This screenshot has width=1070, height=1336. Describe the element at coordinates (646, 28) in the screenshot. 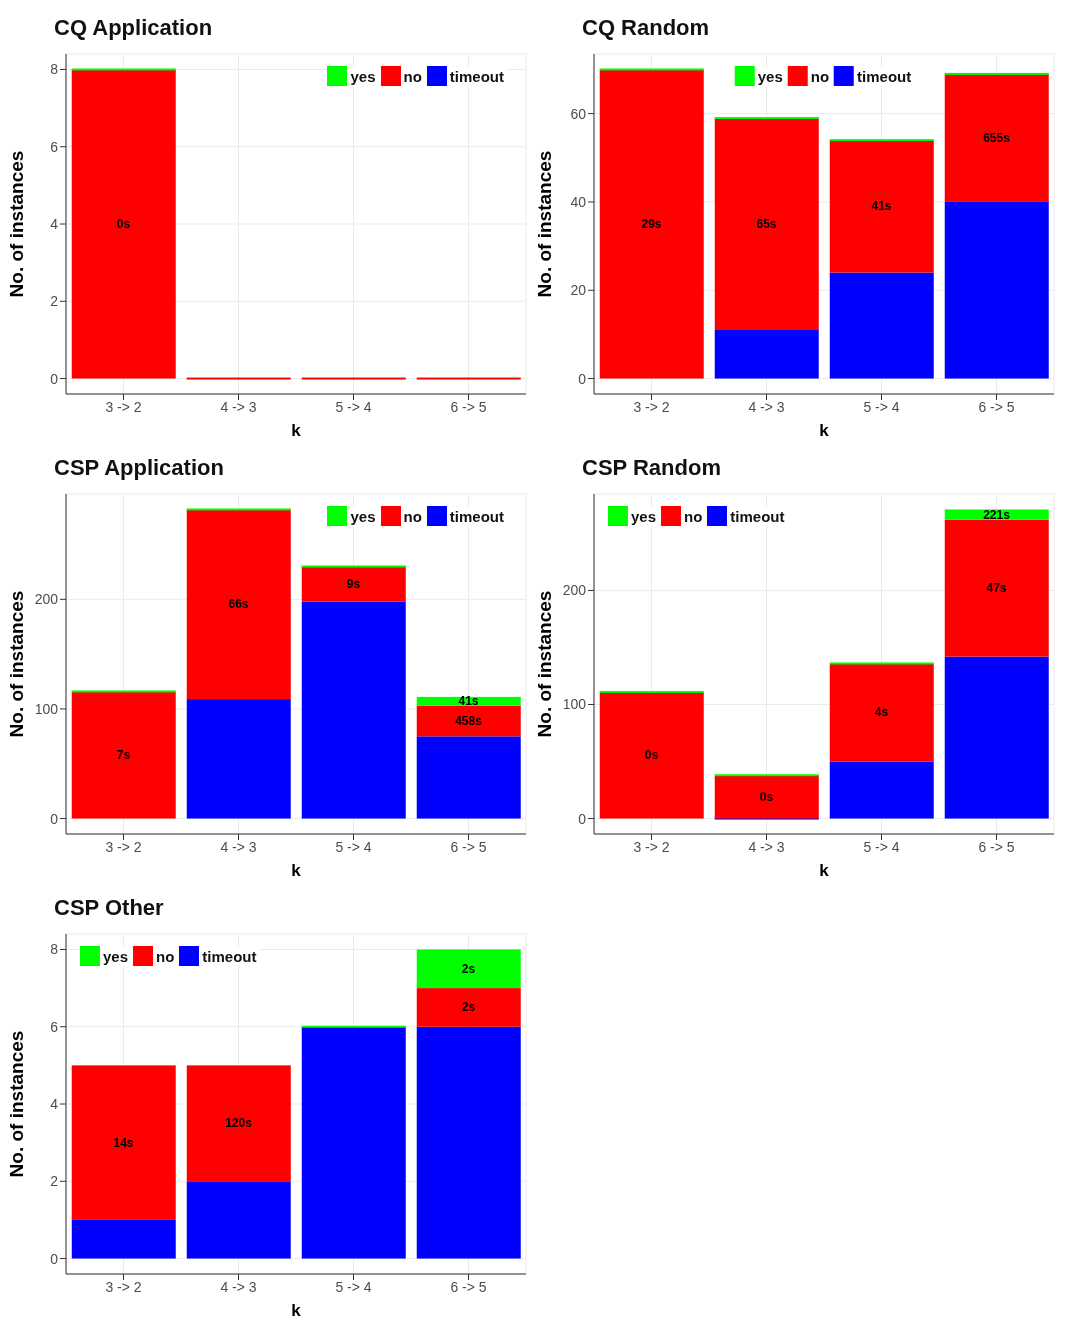

I see `chart-title: CQ Random` at that location.